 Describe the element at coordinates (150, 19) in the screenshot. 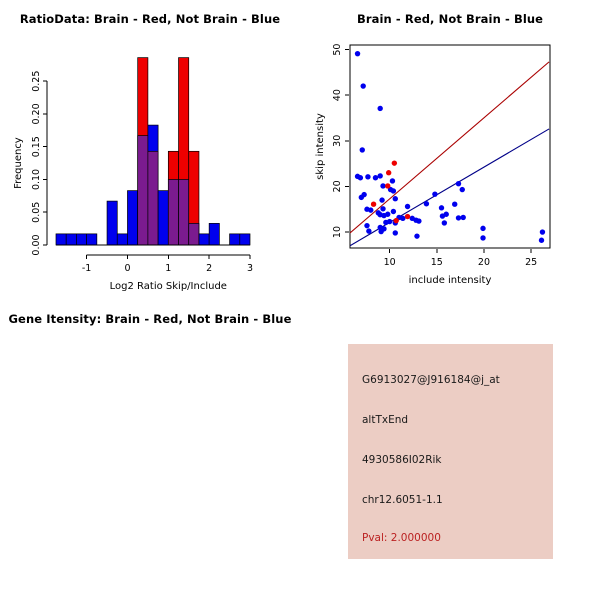

I see `ratio-histogram-title: RatioData: Brain - Red, Not Brain - Blue` at that location.